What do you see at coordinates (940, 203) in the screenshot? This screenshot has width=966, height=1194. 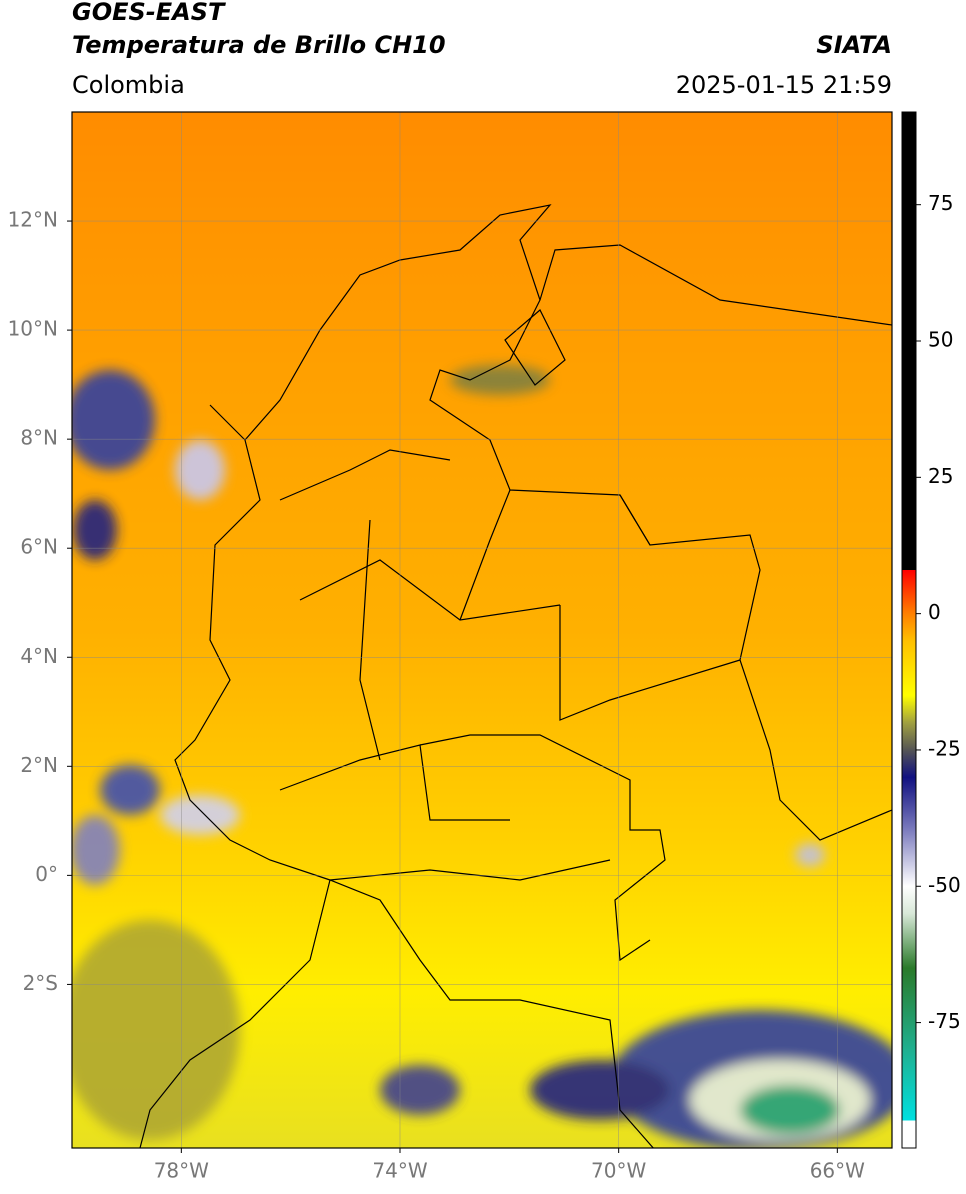 I see `colorbar-tick-label: 75` at bounding box center [940, 203].